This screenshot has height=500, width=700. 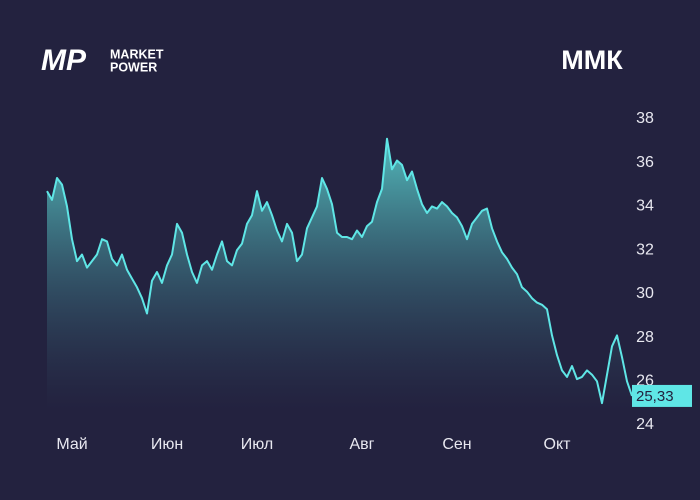 What do you see at coordinates (137, 54) in the screenshot?
I see `logo-text: MARKET` at bounding box center [137, 54].